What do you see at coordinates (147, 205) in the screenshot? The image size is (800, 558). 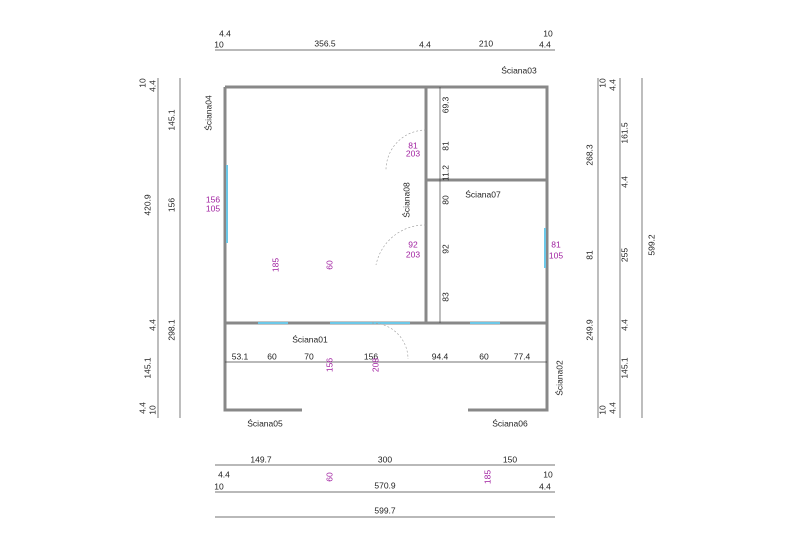 I see `dimension-label: 420.9` at bounding box center [147, 205].